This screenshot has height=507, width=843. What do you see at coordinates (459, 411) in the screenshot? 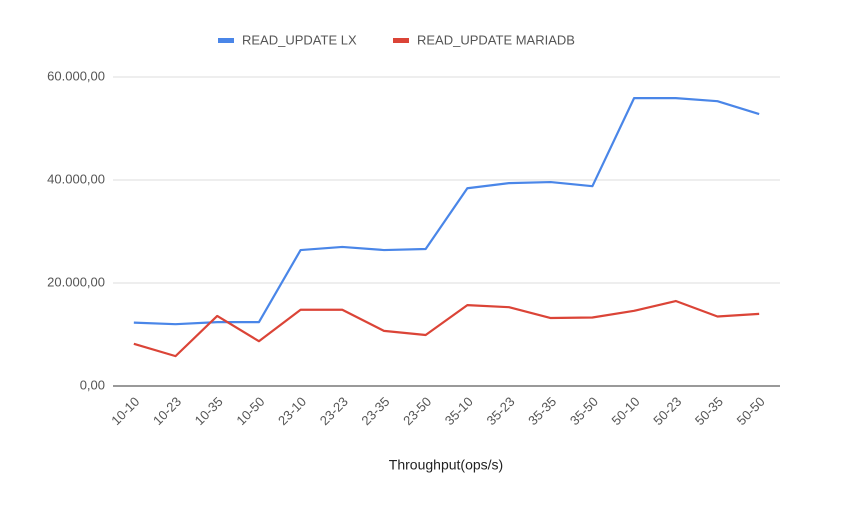
I see `x-tick-label: 35-10` at bounding box center [459, 411].